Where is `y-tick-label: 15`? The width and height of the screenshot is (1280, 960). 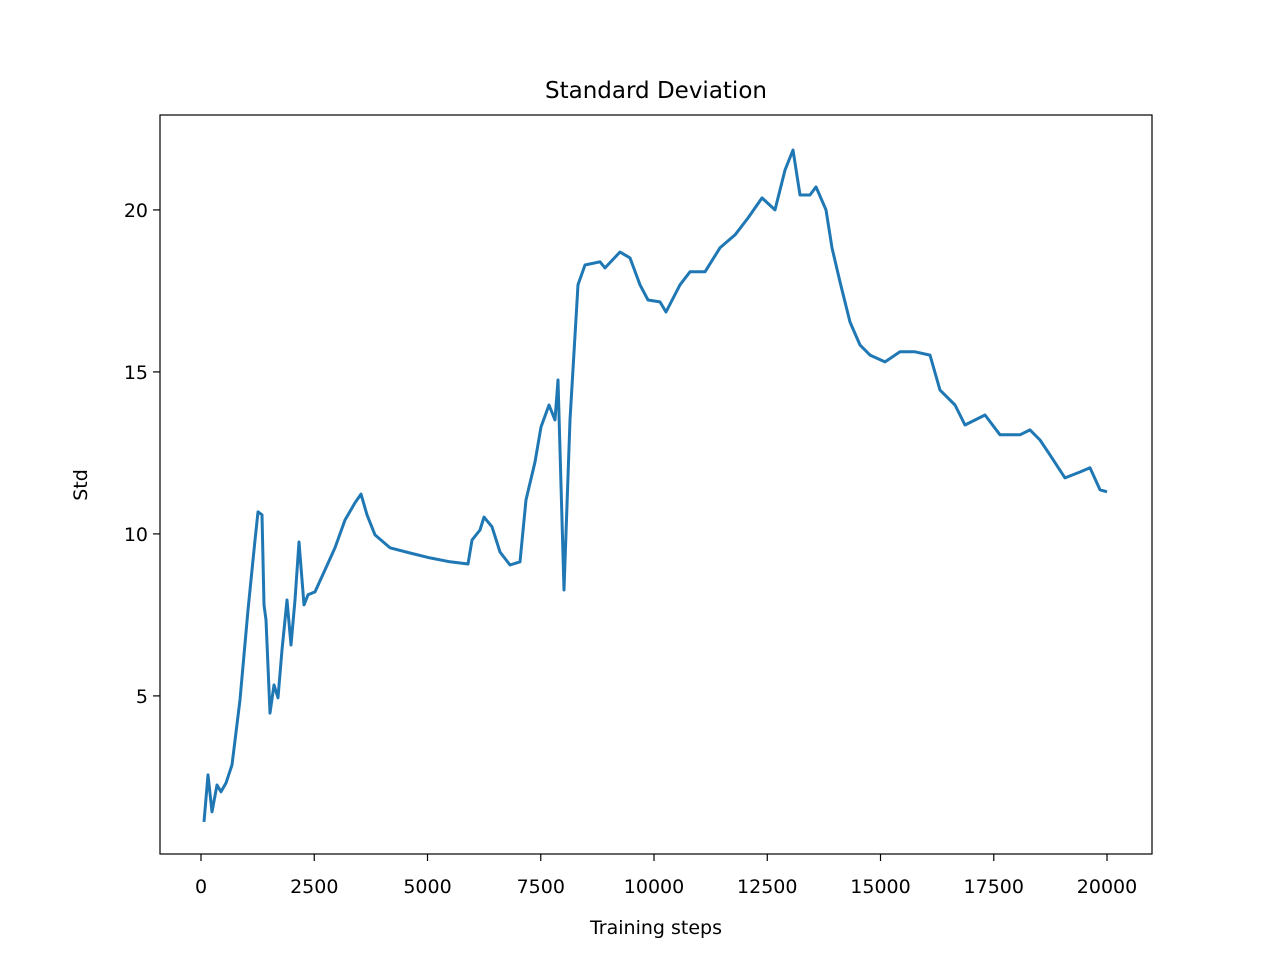 y-tick-label: 15 is located at coordinates (136, 373).